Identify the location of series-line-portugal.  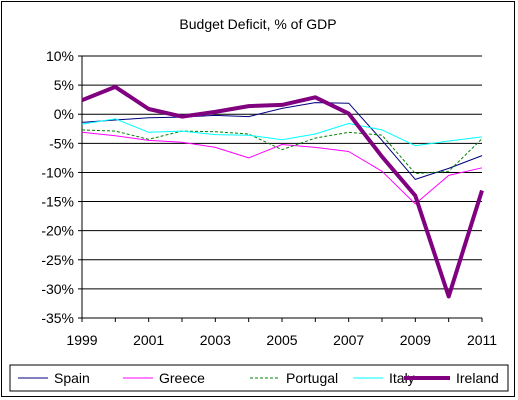
(282, 152).